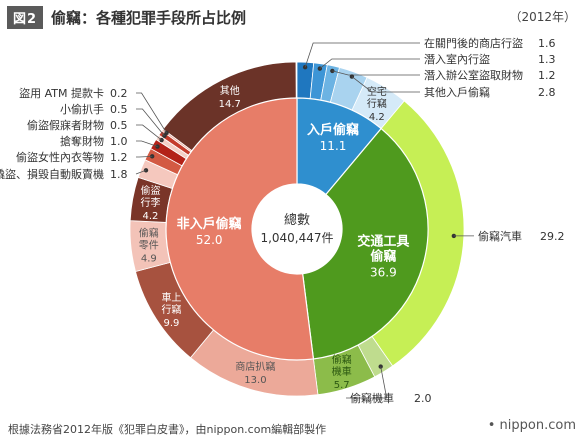 The image size is (584, 440). Describe the element at coordinates (230, 104) in the screenshot. I see `outer-slice-value: 14.7` at that location.